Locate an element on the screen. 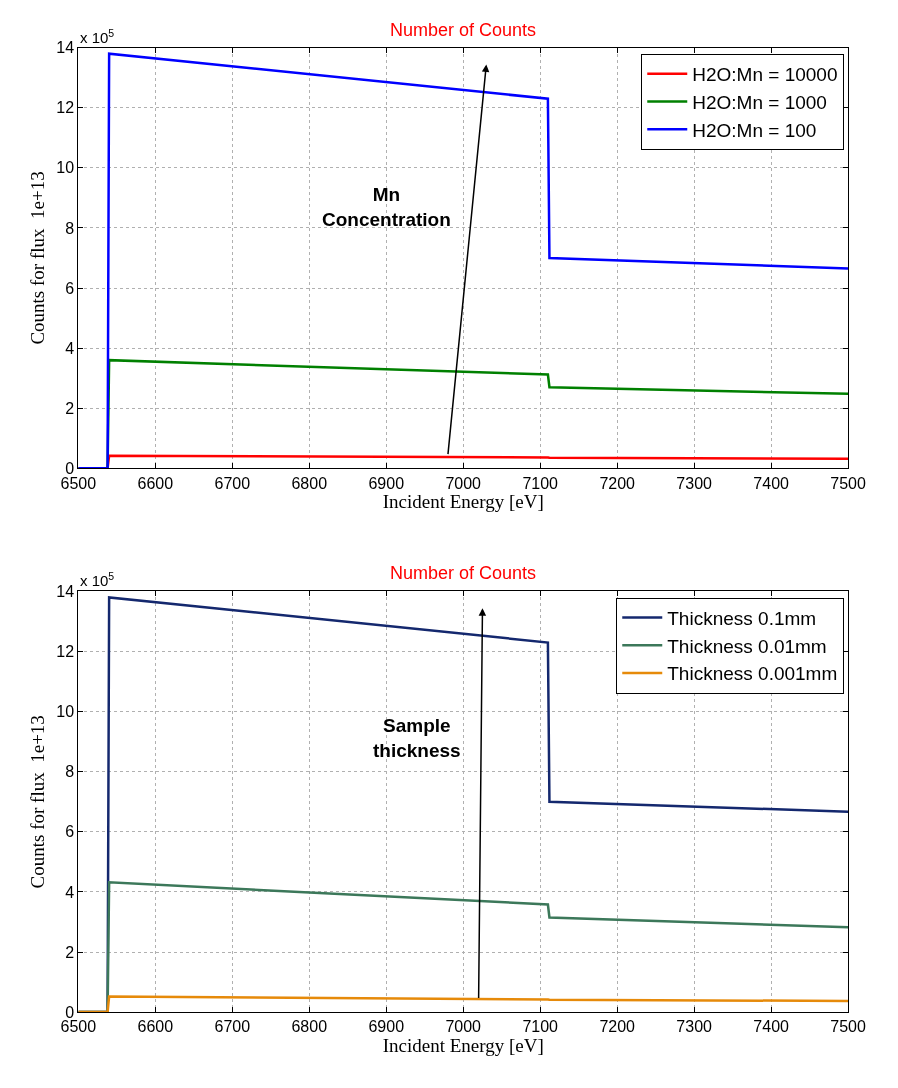  legend-label: H2O:Mn = 10000 is located at coordinates (765, 75).